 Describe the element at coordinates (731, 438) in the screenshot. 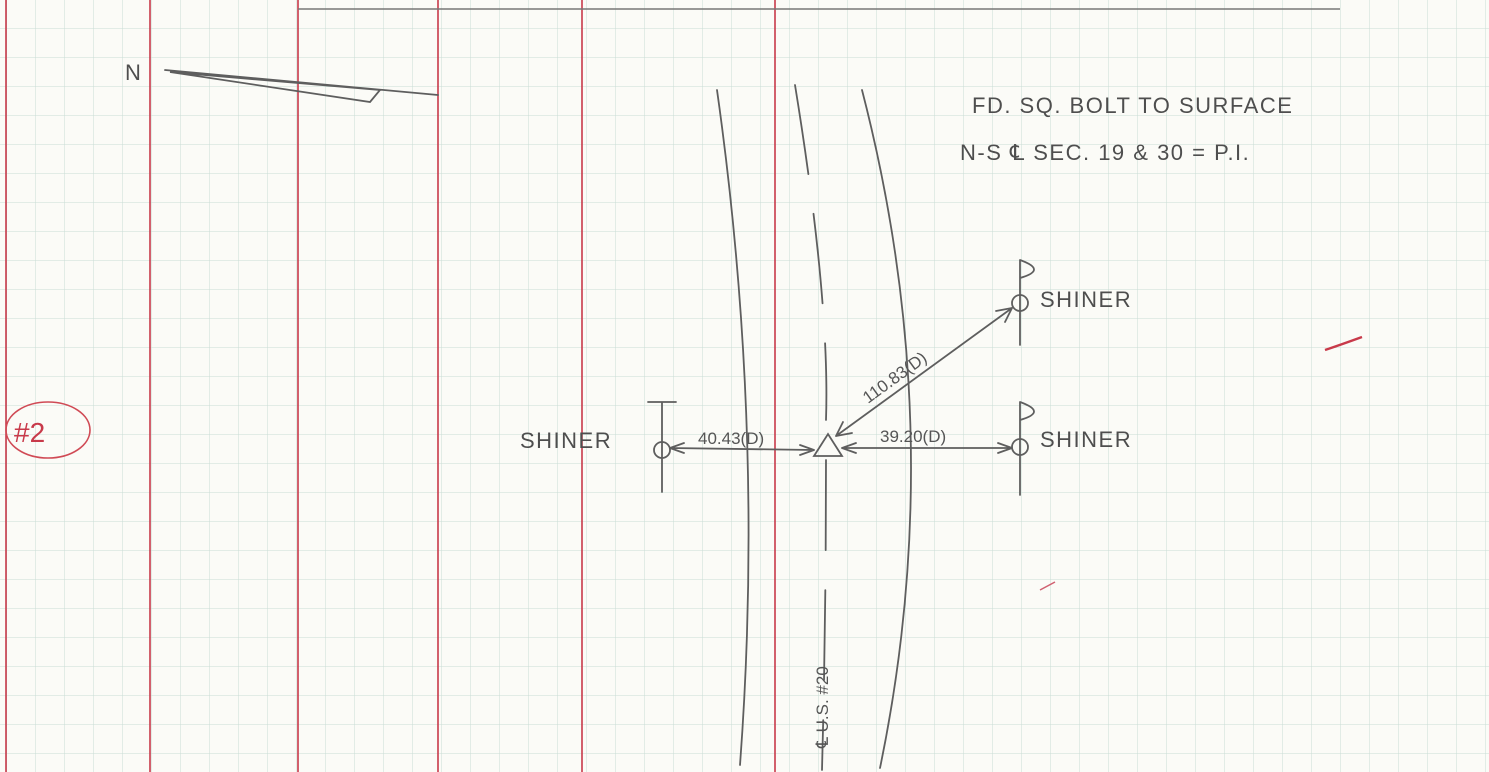

I see `tie-label: 40.43(D)` at that location.